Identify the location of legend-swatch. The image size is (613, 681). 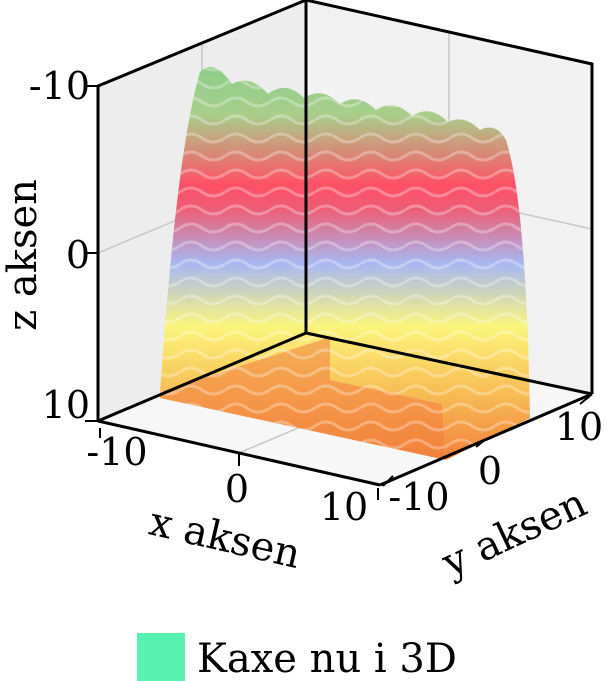
(161, 657).